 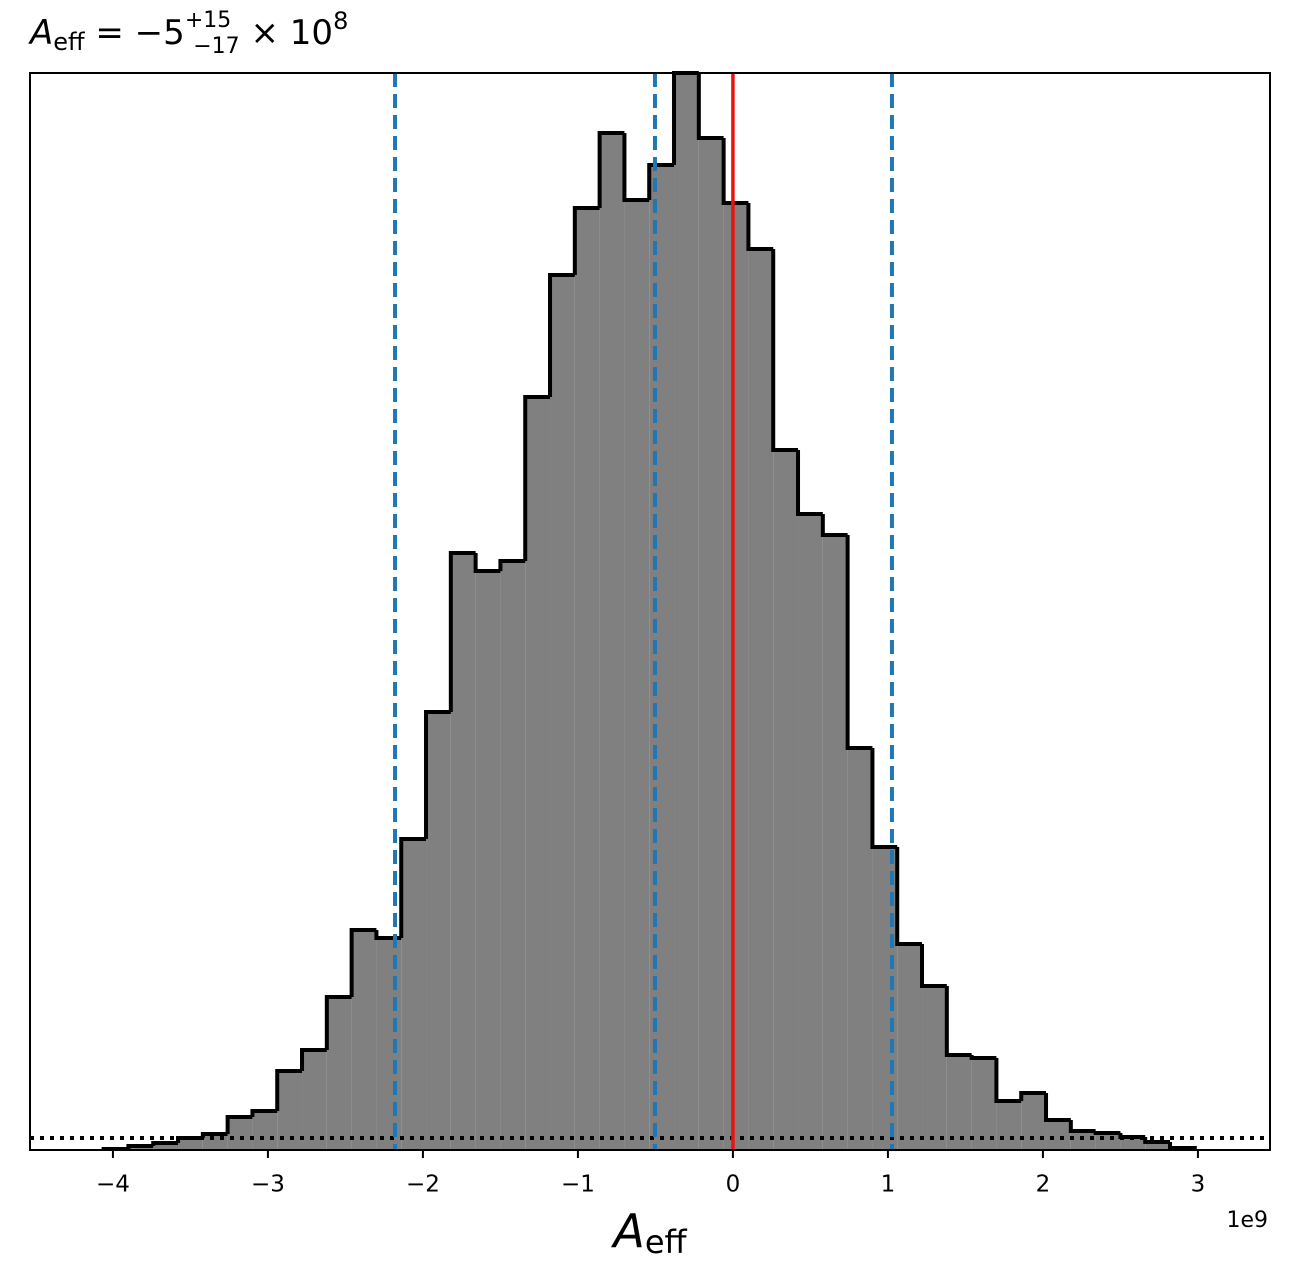 What do you see at coordinates (423, 1185) in the screenshot?
I see `x-tick-label: −2` at bounding box center [423, 1185].